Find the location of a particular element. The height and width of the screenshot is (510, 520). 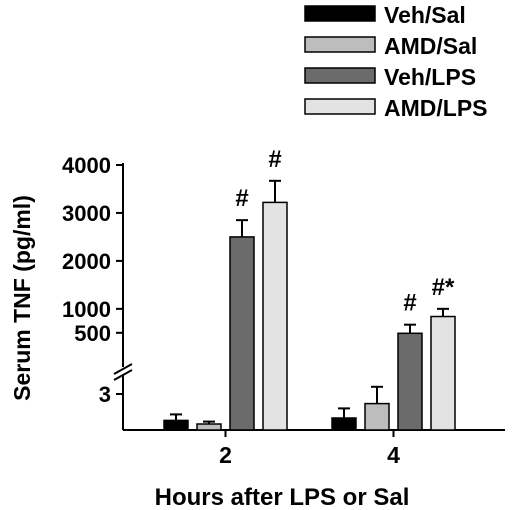

annotations: # # # #* is located at coordinates (345, 231).